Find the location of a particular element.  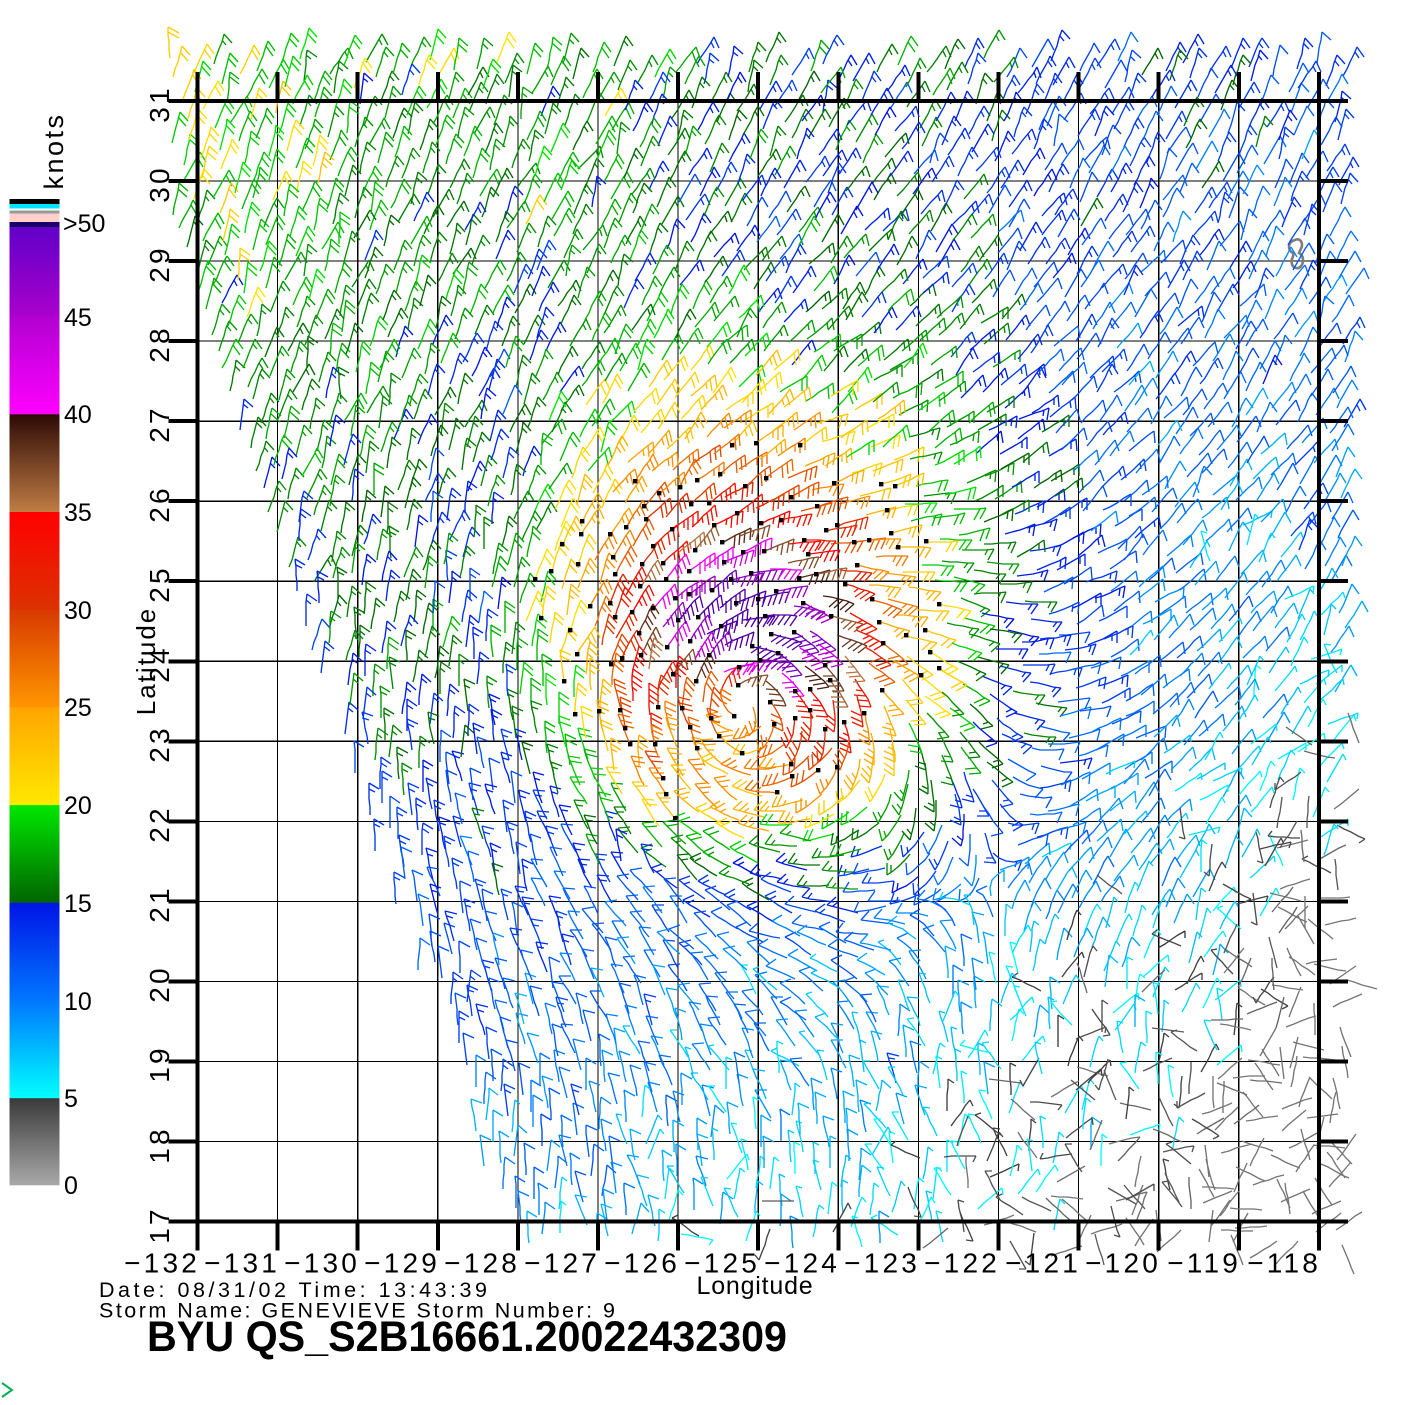

svg-text: 21 is located at coordinates (159, 904).